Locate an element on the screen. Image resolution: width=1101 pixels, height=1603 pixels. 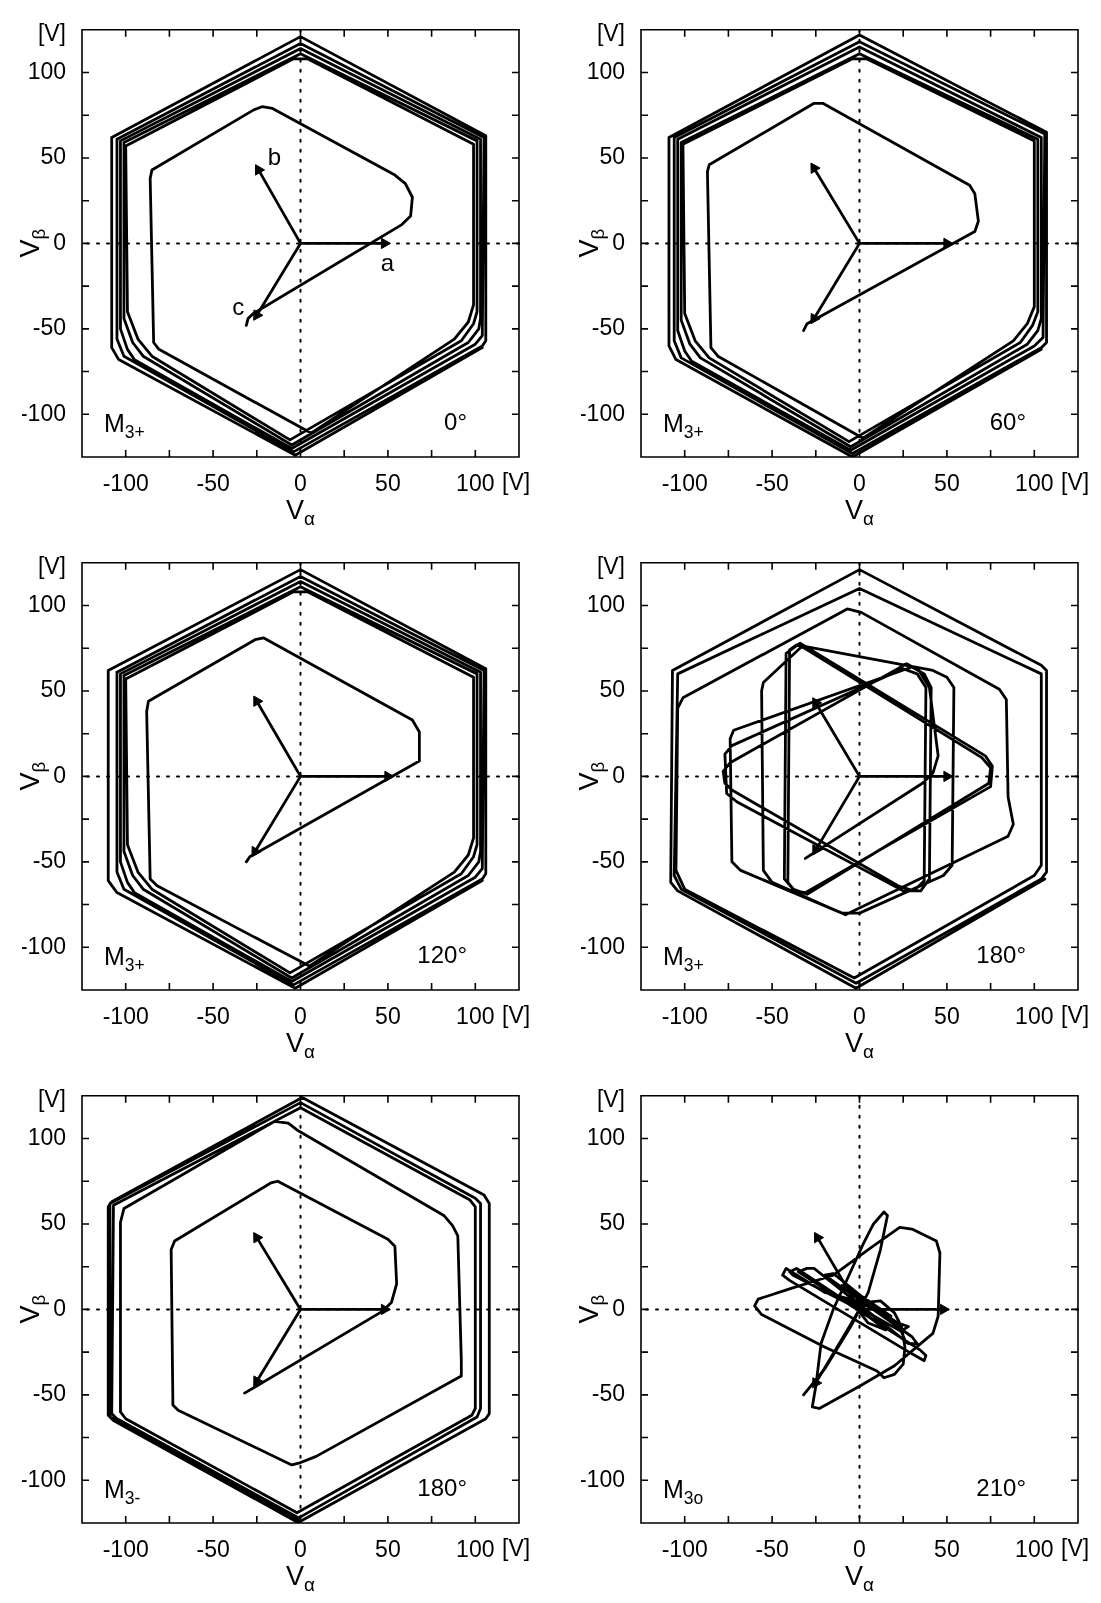
annotation: M$_{3o}$ is located at coordinates (683, 1491).